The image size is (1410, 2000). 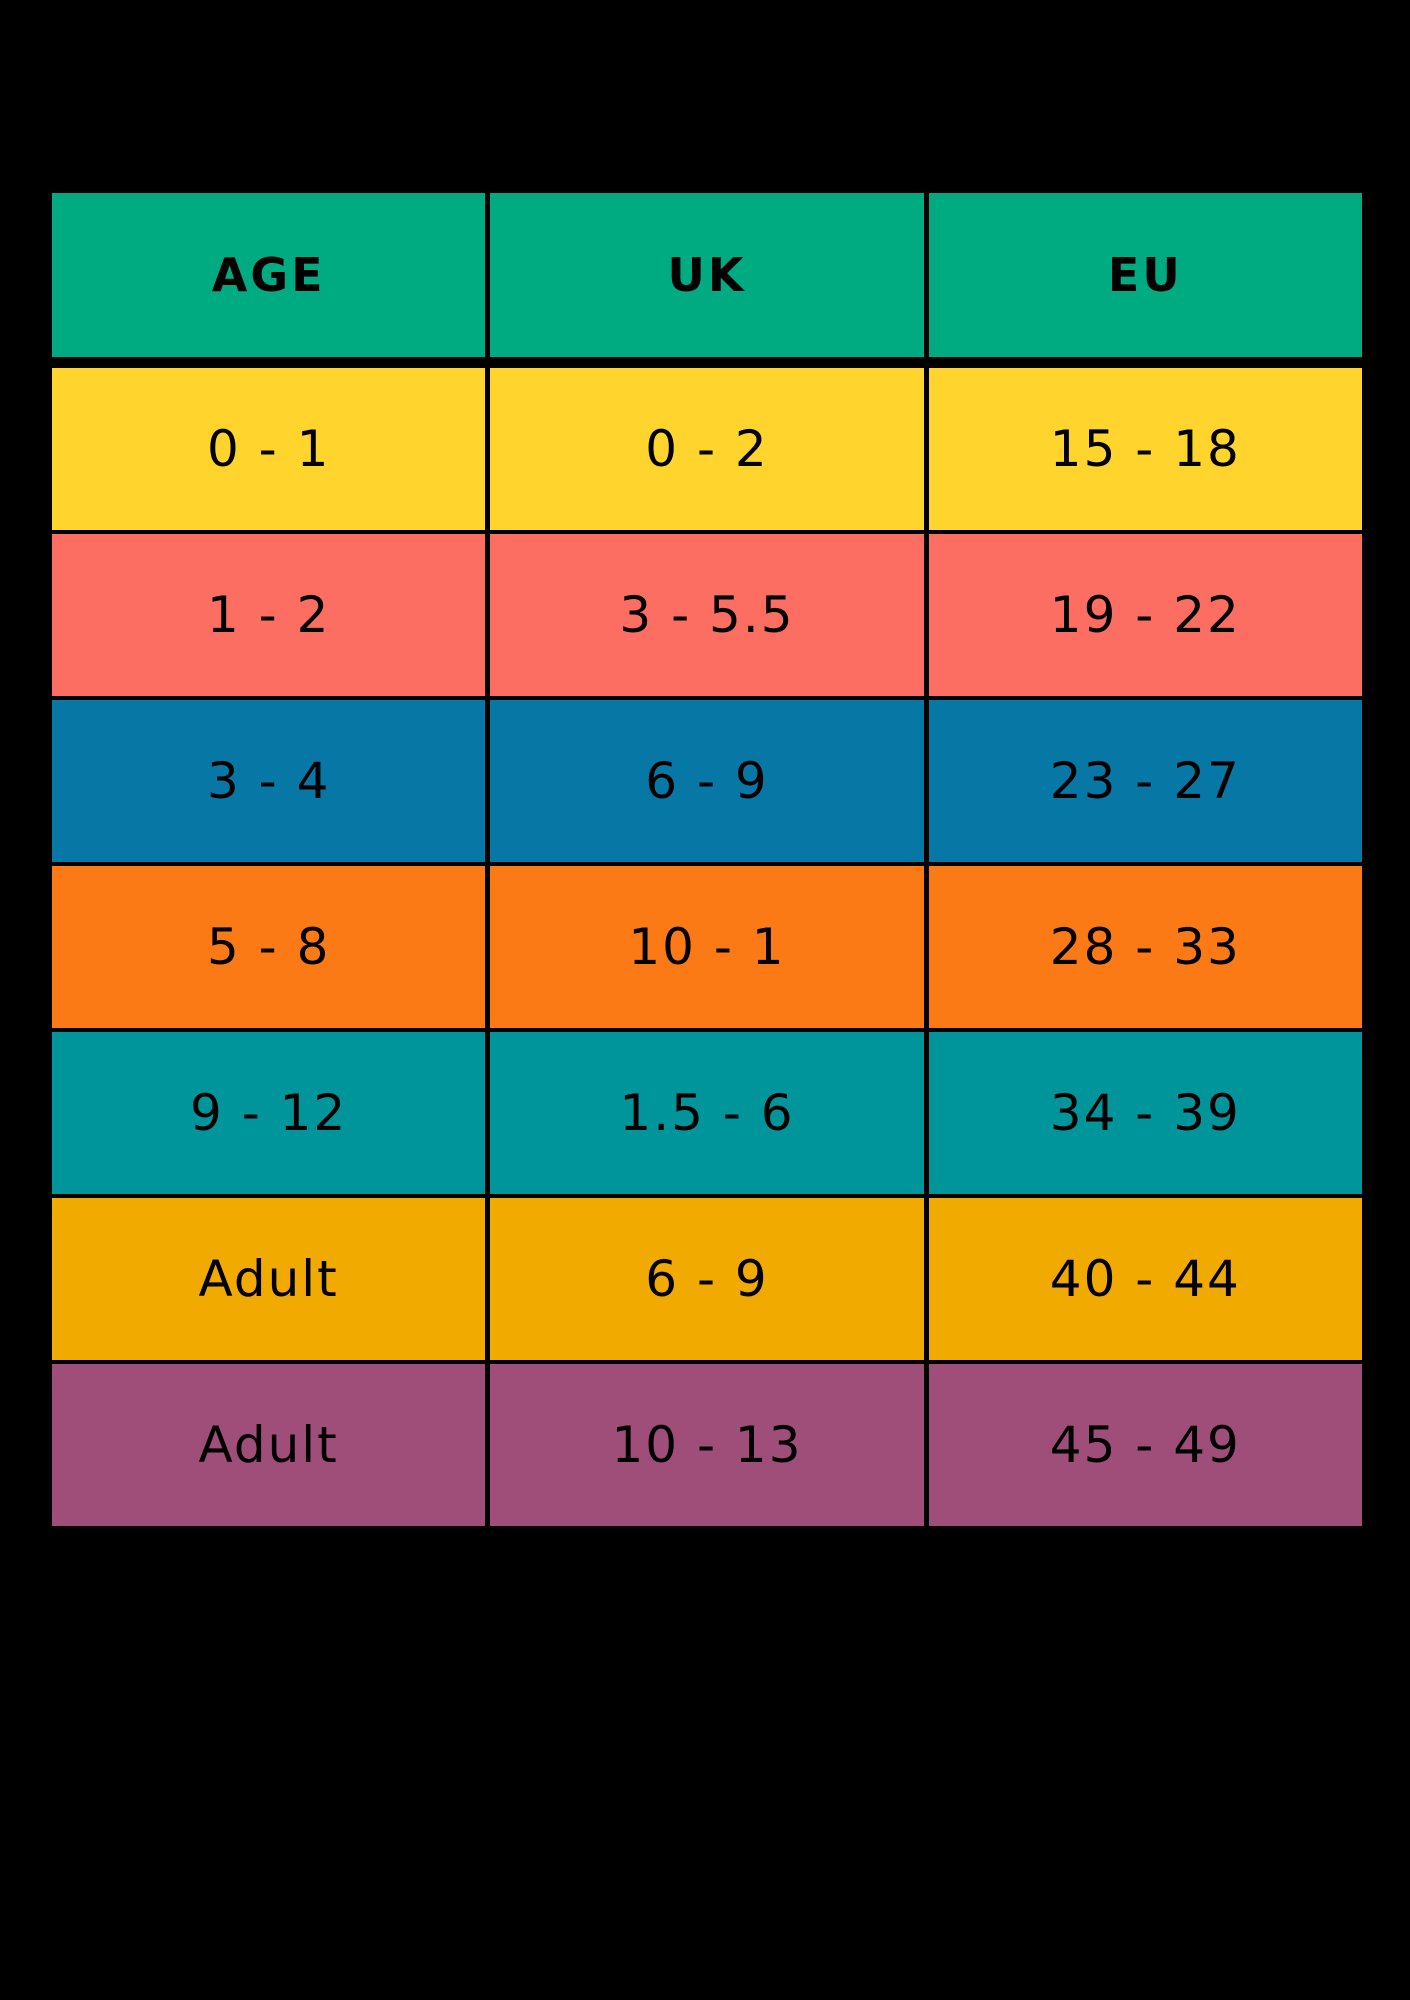 I want to click on table-row: 0 - 1 0 - 2 15 - 18, so click(x=707, y=449).